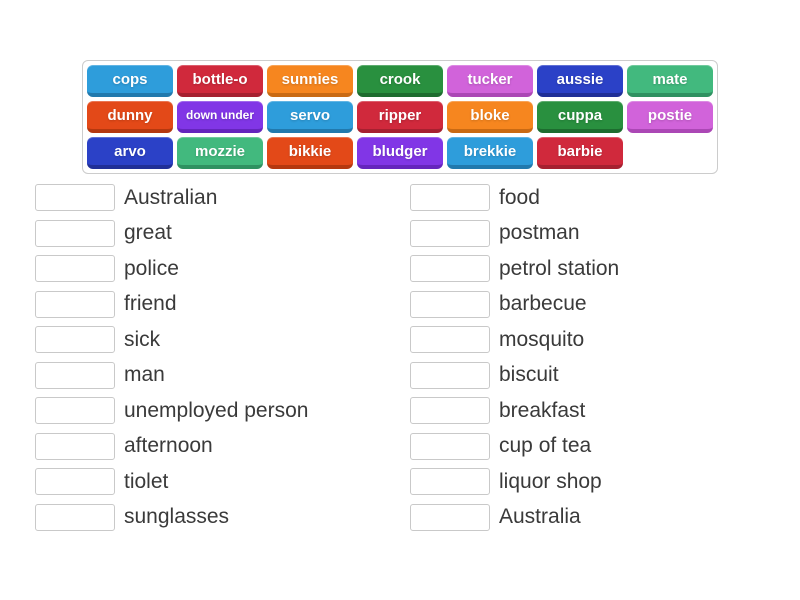 This screenshot has width=800, height=600. Describe the element at coordinates (146, 481) in the screenshot. I see `definition-label: tiolet` at that location.